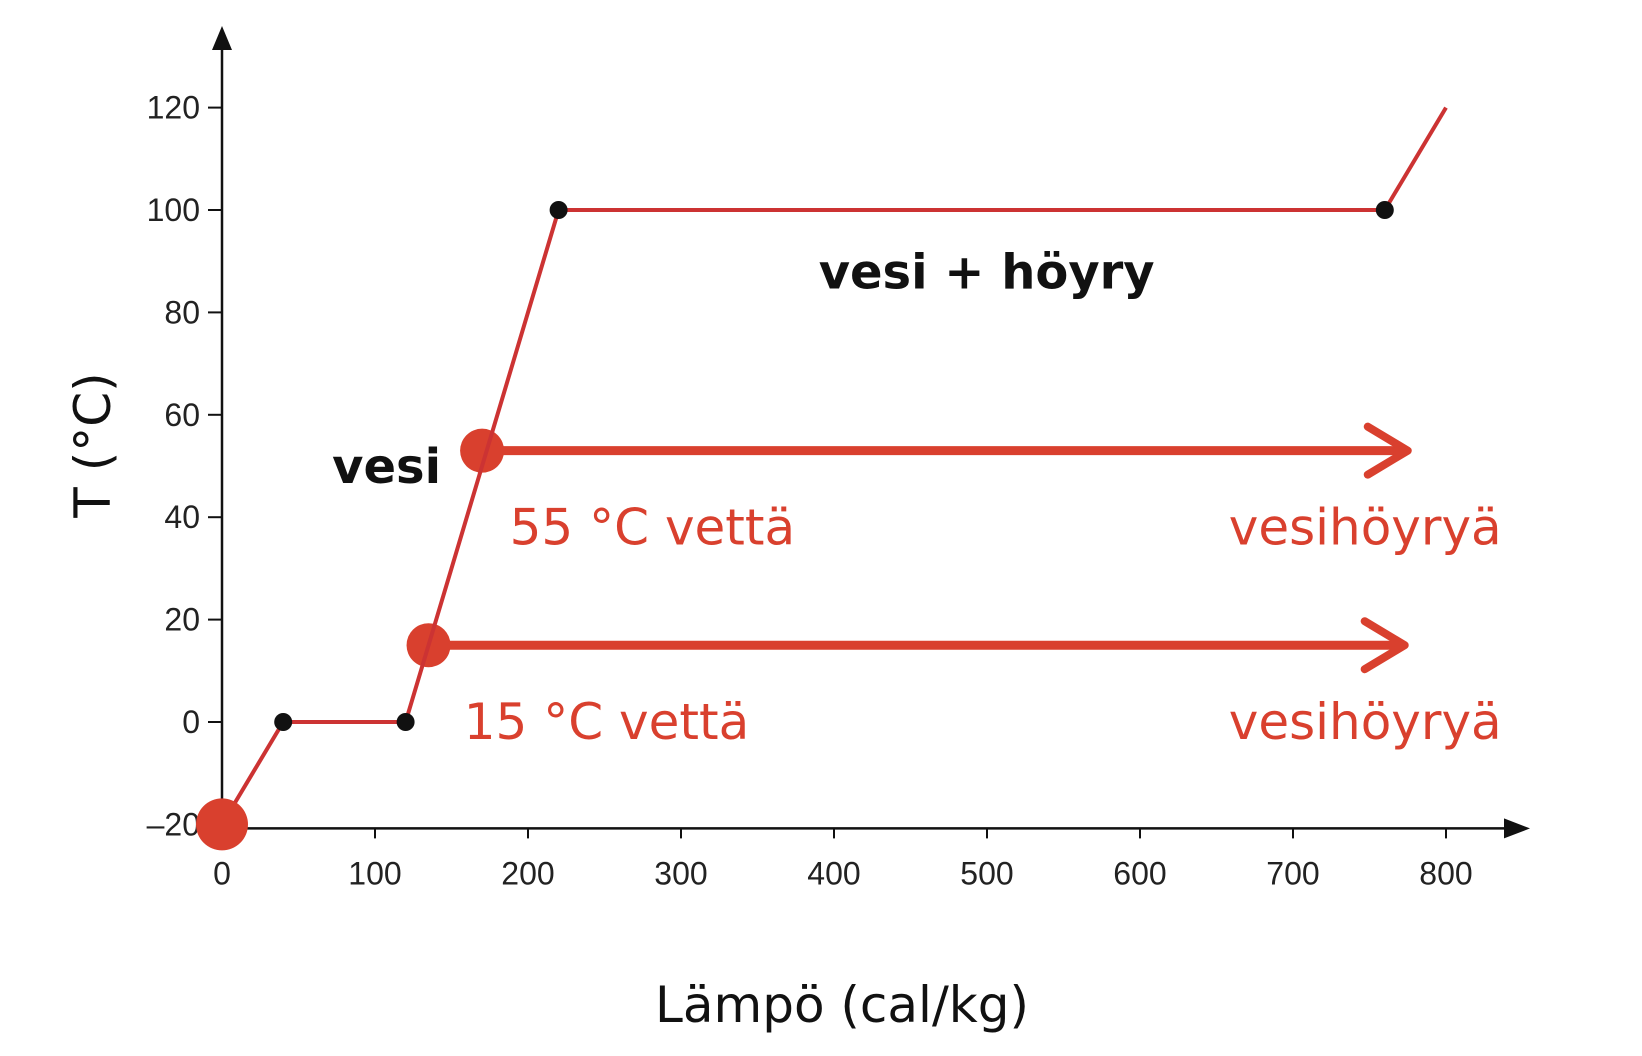 The image size is (1642, 1056). What do you see at coordinates (833, 873) in the screenshot?
I see `x-tick-label: 400` at bounding box center [833, 873].